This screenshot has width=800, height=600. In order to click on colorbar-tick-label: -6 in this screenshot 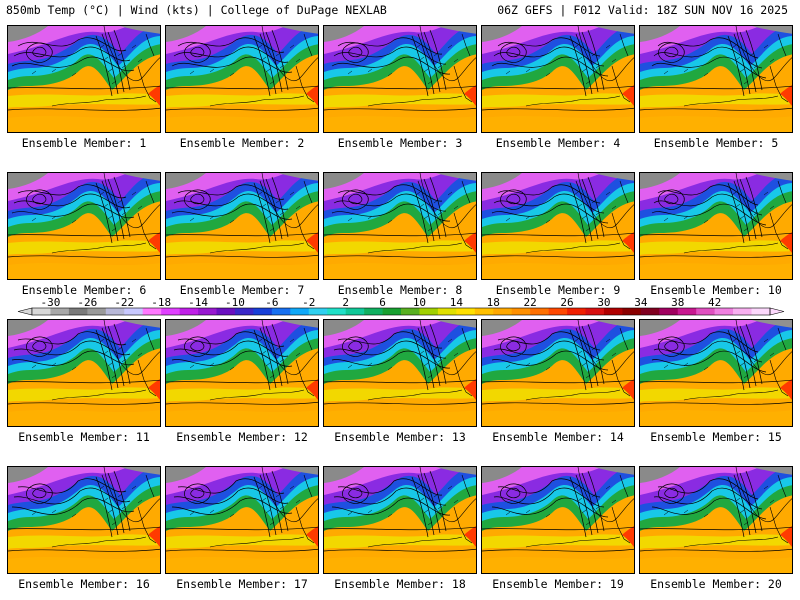, I will do `click(271, 302)`.